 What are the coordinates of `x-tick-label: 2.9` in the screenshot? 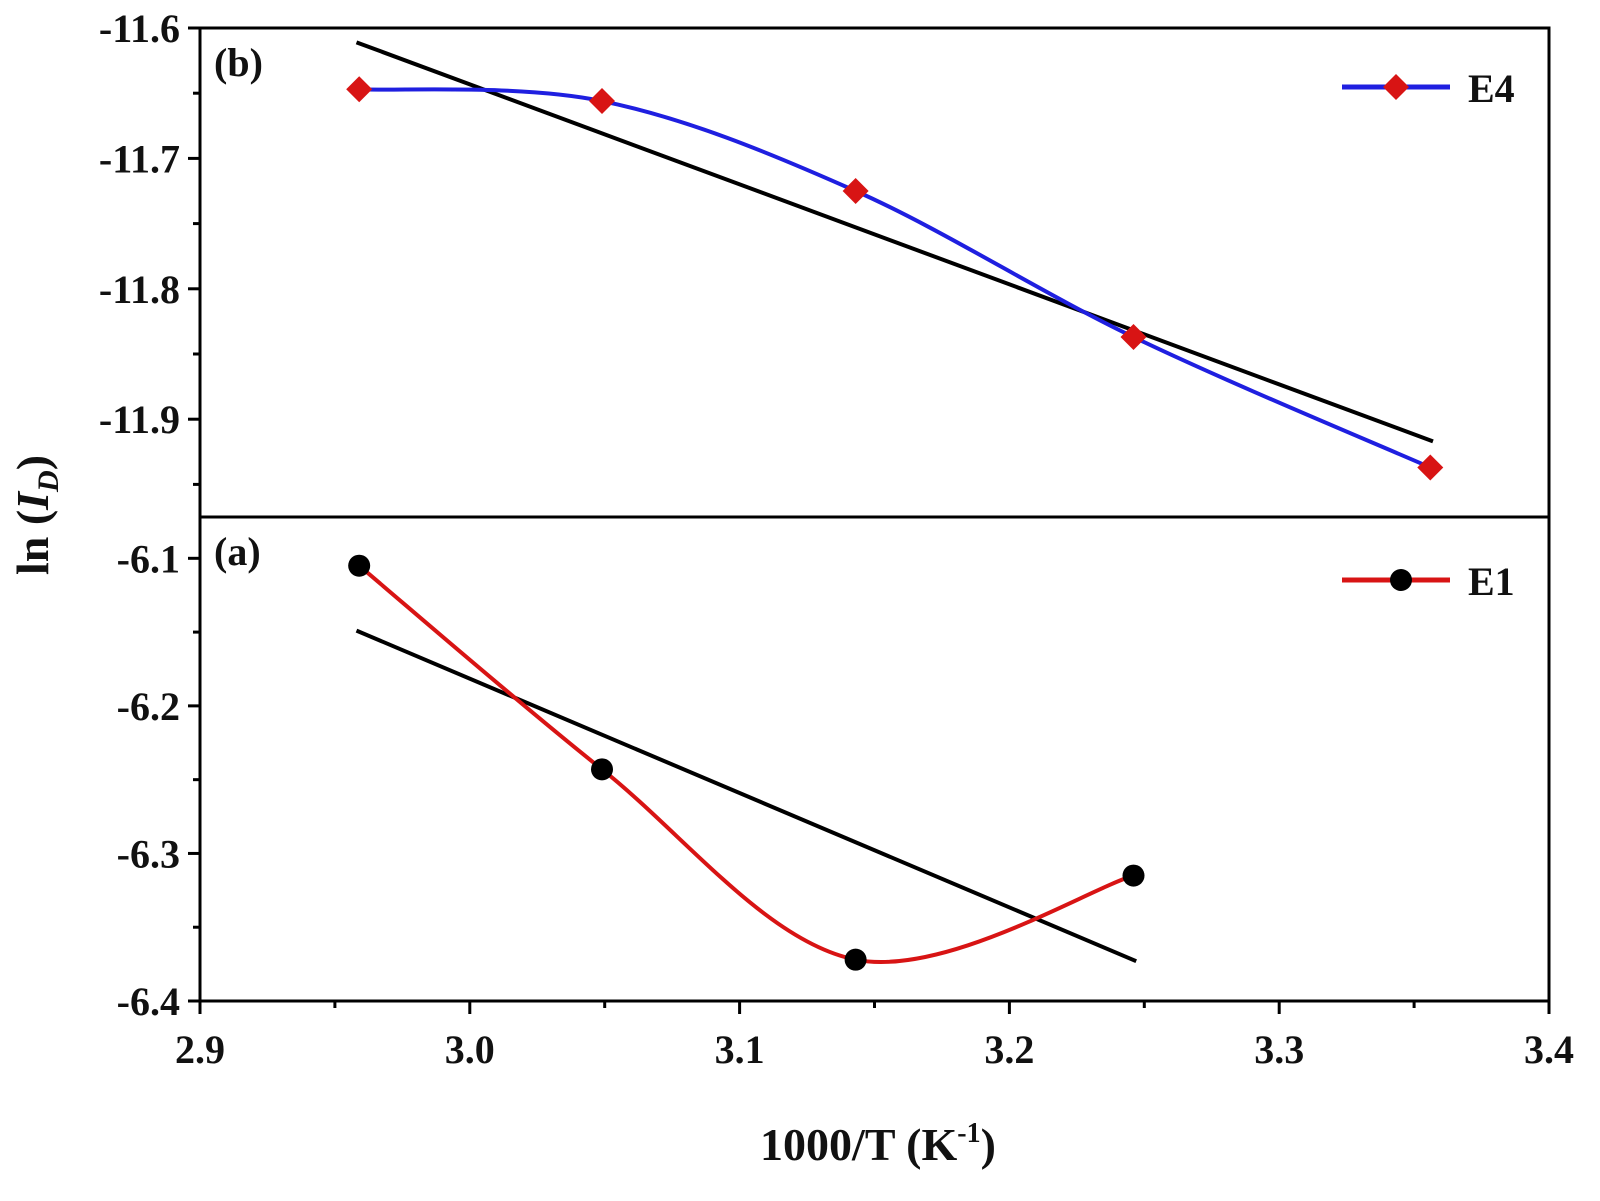 It's located at (200, 1049).